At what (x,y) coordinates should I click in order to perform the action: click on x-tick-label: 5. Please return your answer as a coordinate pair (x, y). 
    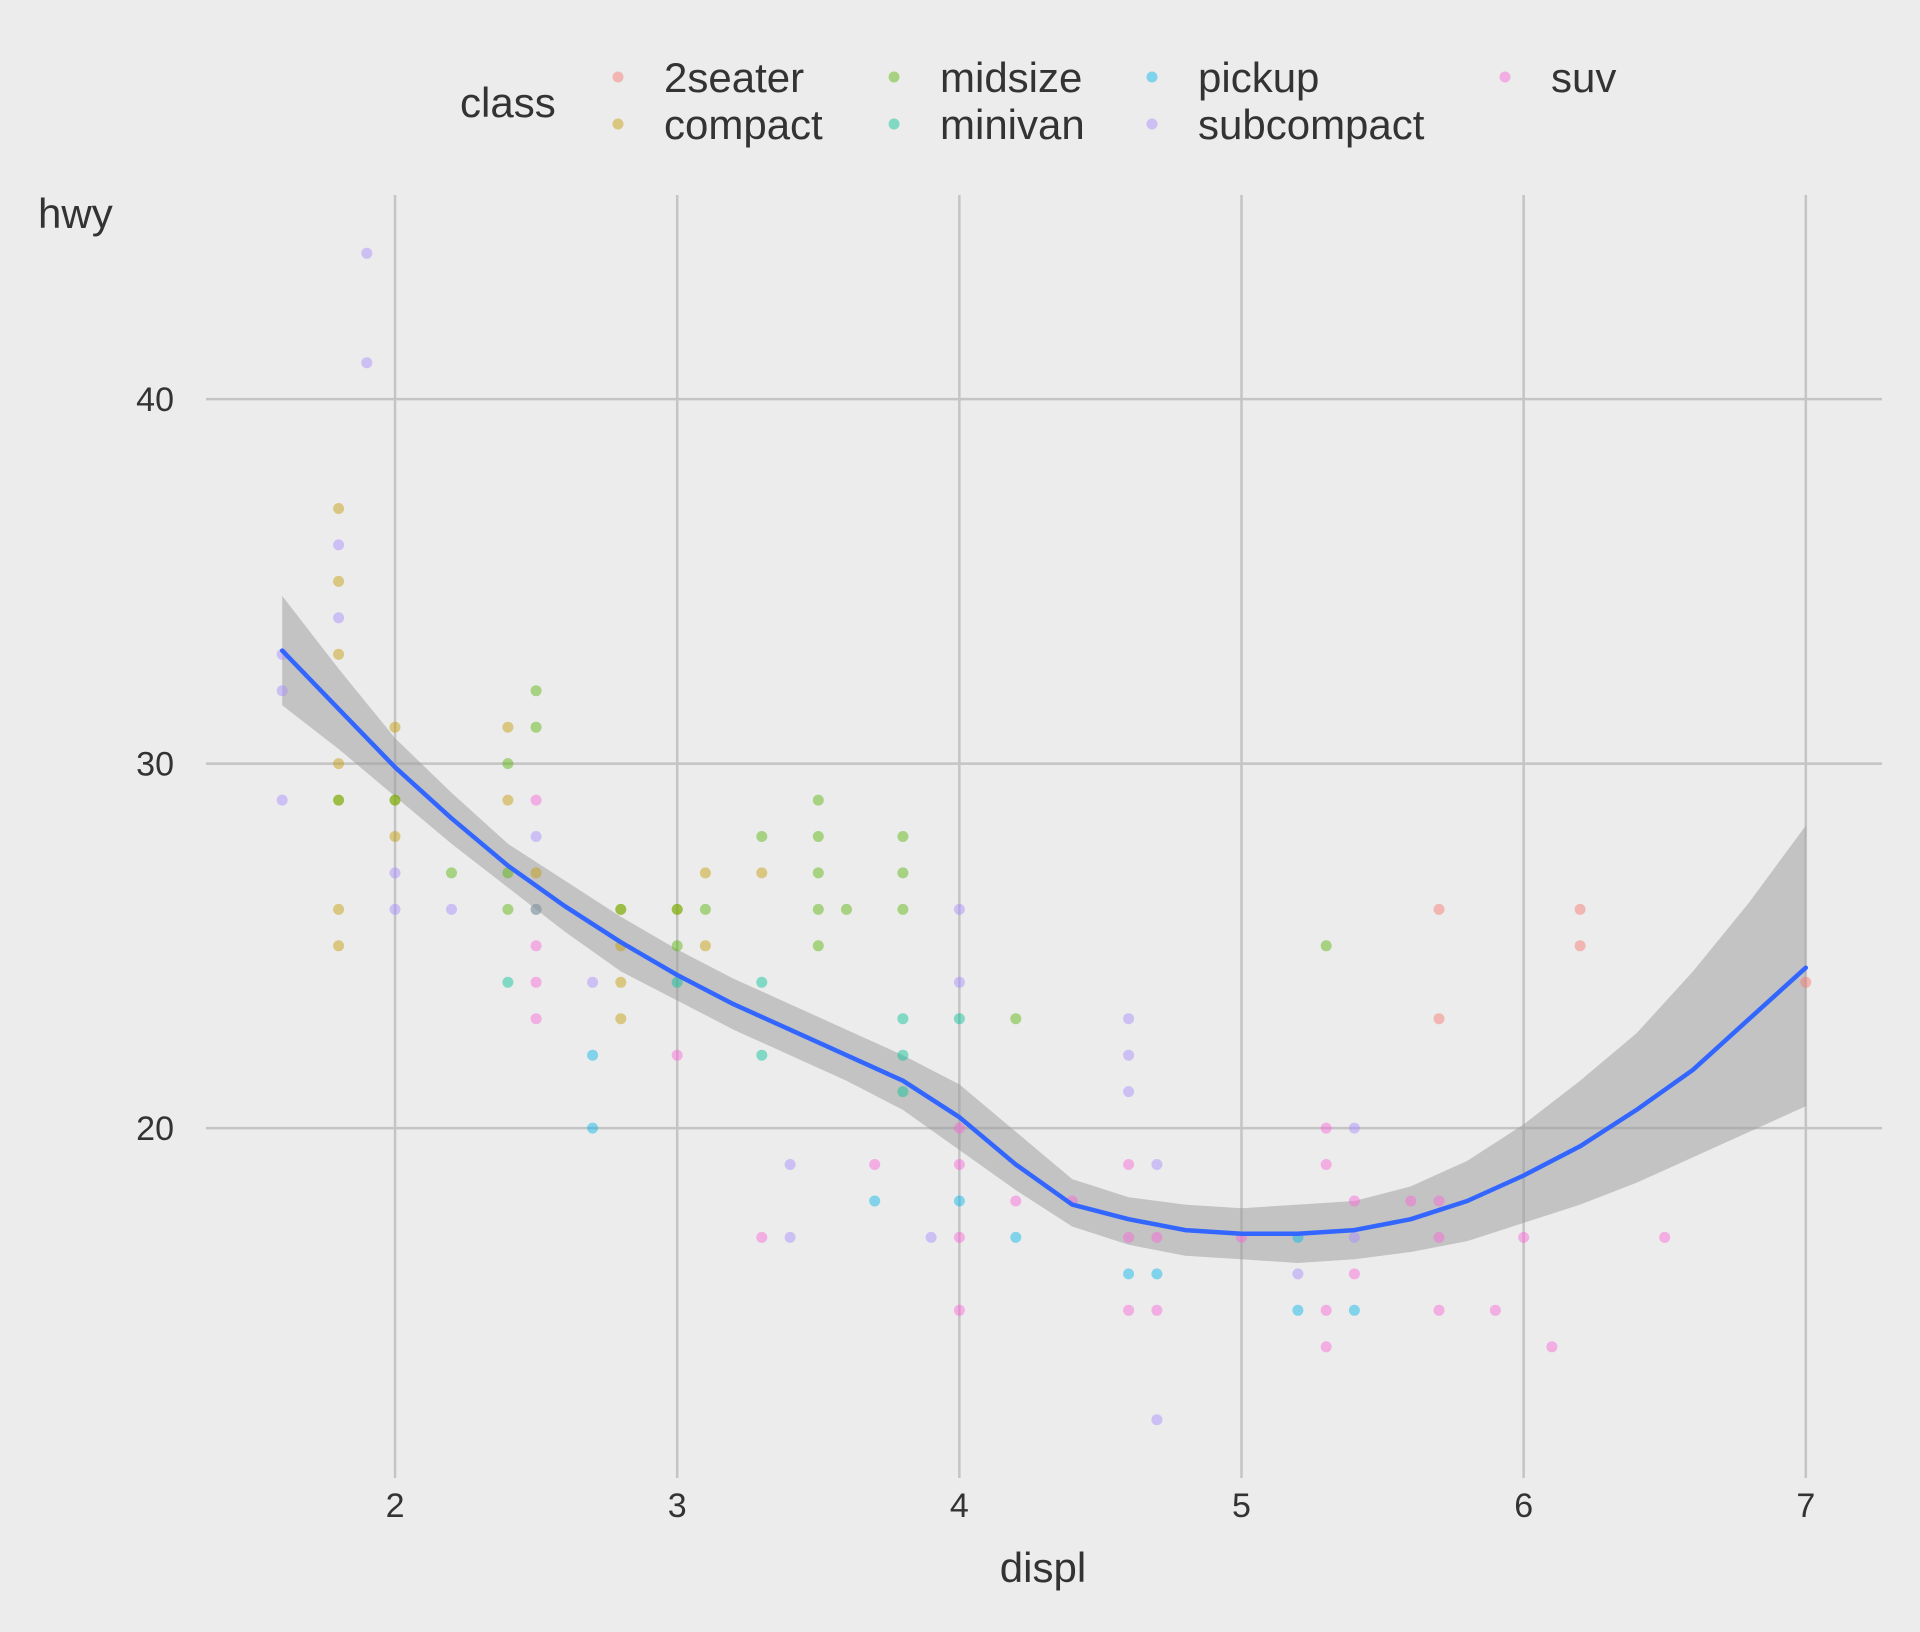
    Looking at the image, I should click on (1241, 1506).